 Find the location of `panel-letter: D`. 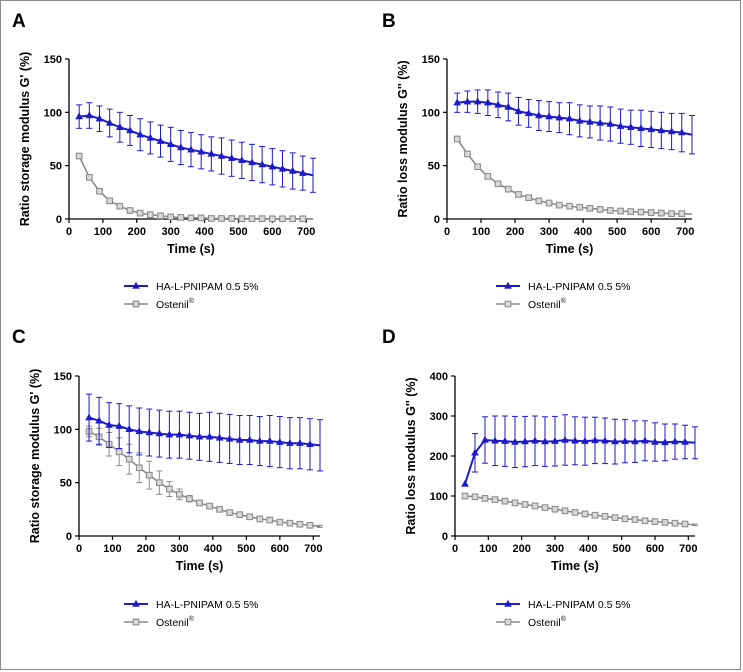

panel-letter: D is located at coordinates (389, 337).